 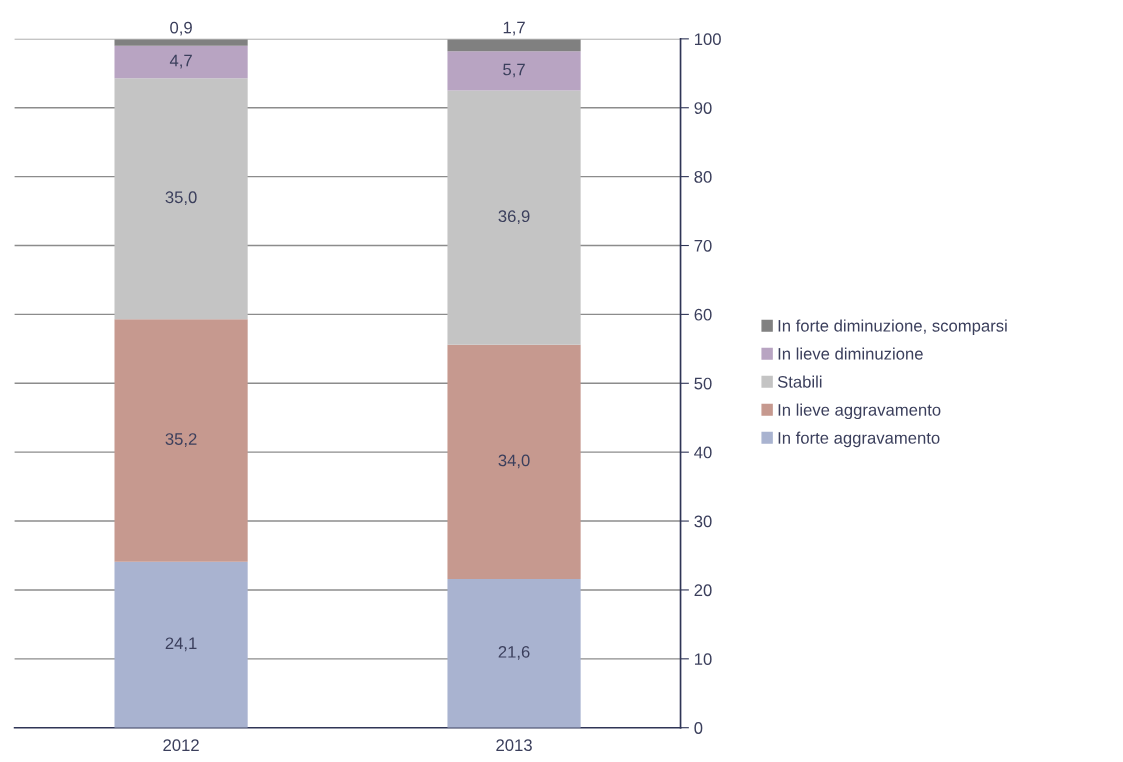 I want to click on data-label: 35,2, so click(x=181, y=440).